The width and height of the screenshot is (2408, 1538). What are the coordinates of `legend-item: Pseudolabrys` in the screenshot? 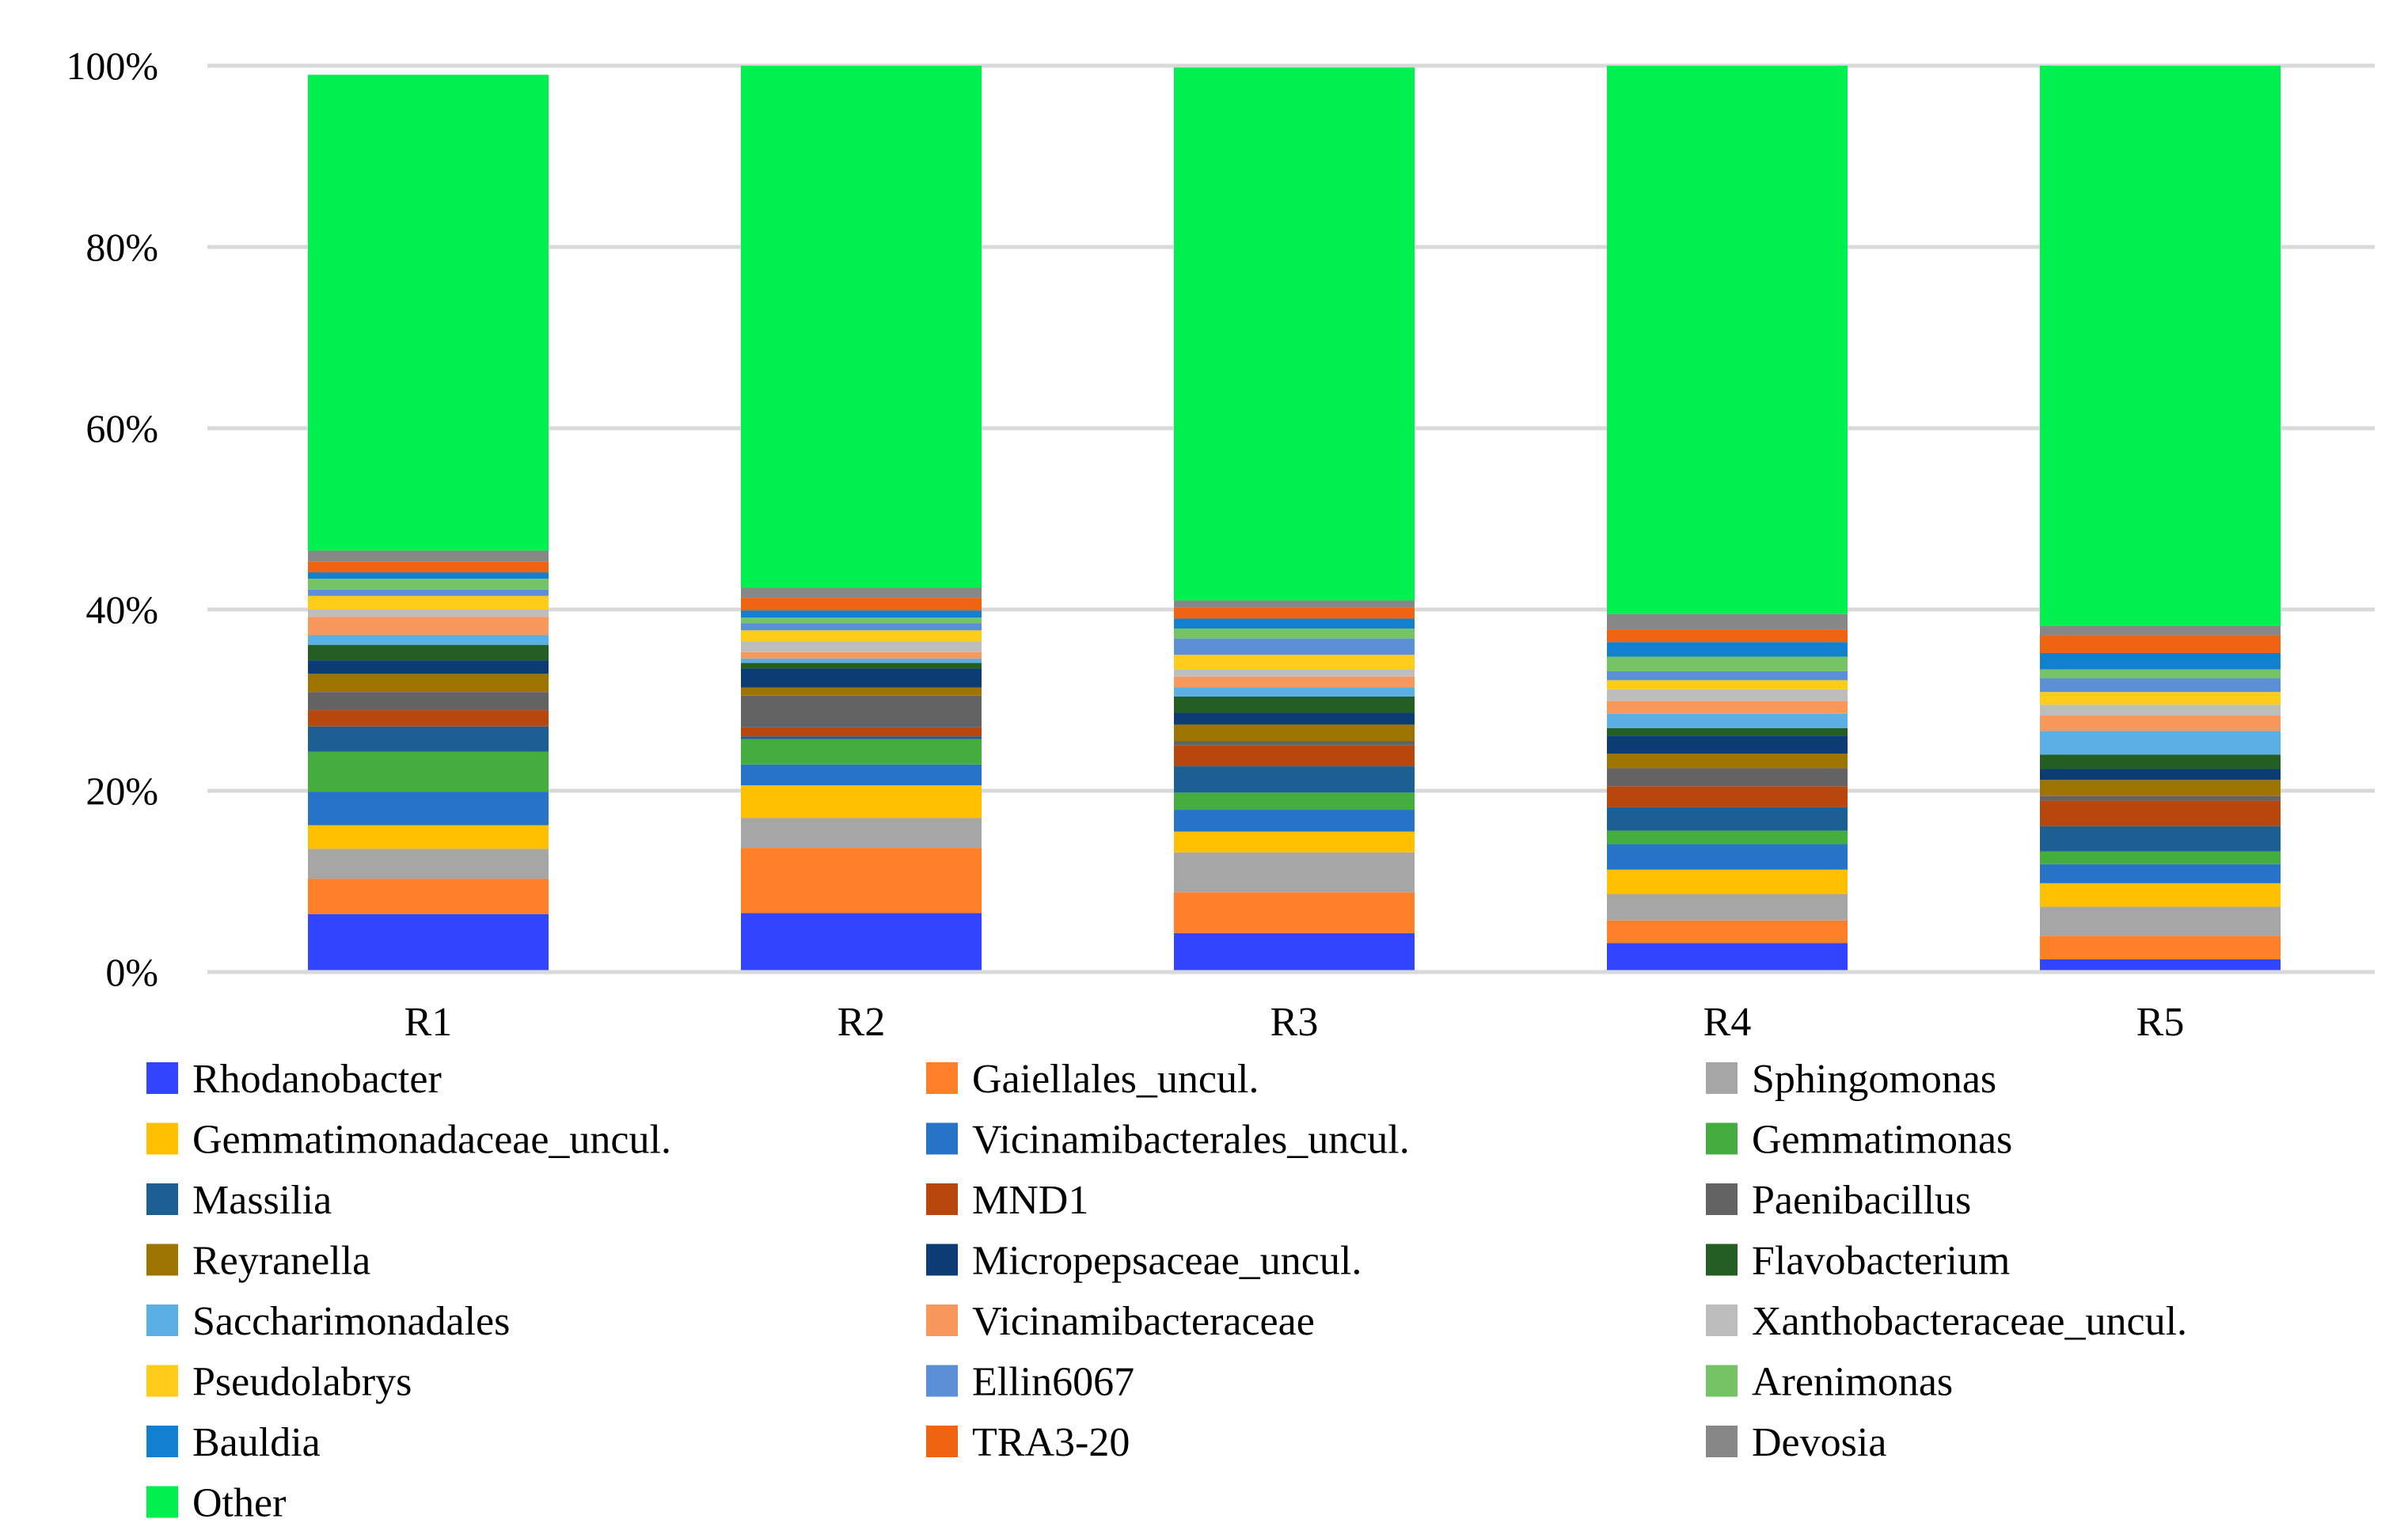 It's located at (279, 1382).